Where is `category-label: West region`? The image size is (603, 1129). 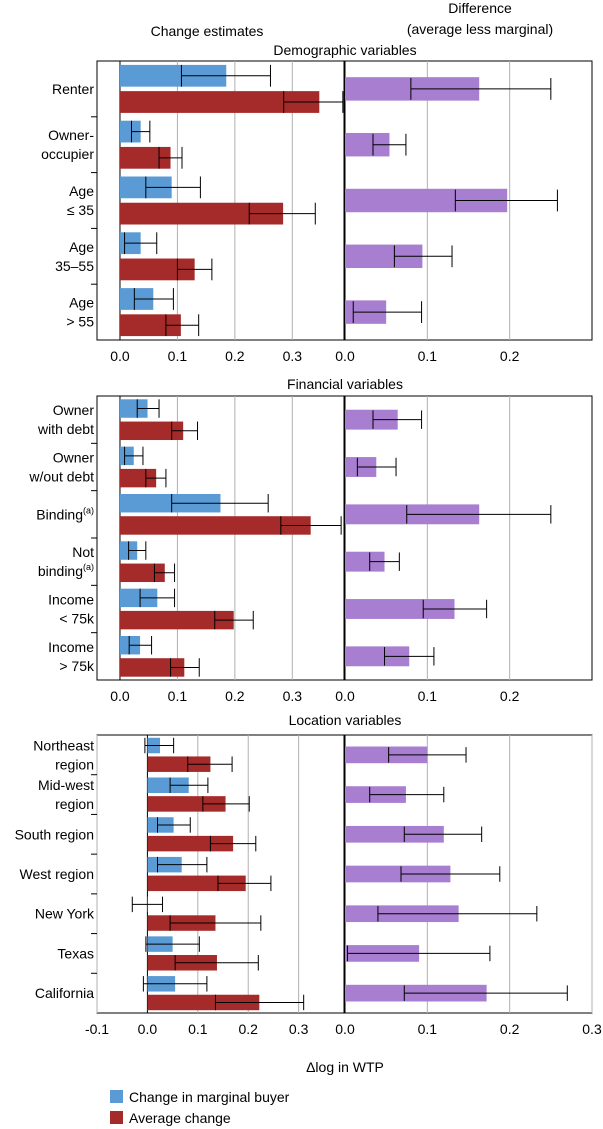
category-label: West region is located at coordinates (57, 874).